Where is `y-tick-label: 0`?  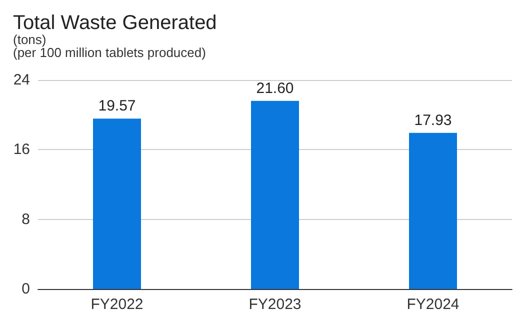 y-tick-label: 0 is located at coordinates (26, 289).